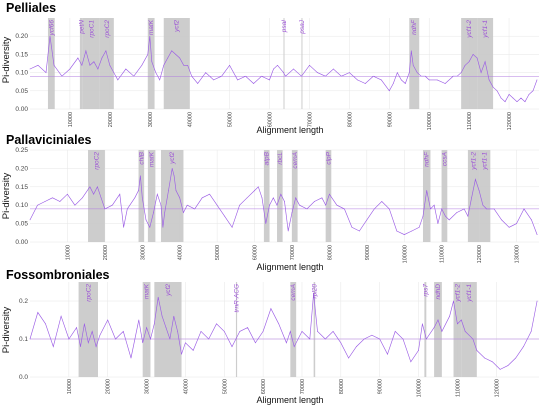  I want to click on x-tick-label: 40000, so click(186, 386).